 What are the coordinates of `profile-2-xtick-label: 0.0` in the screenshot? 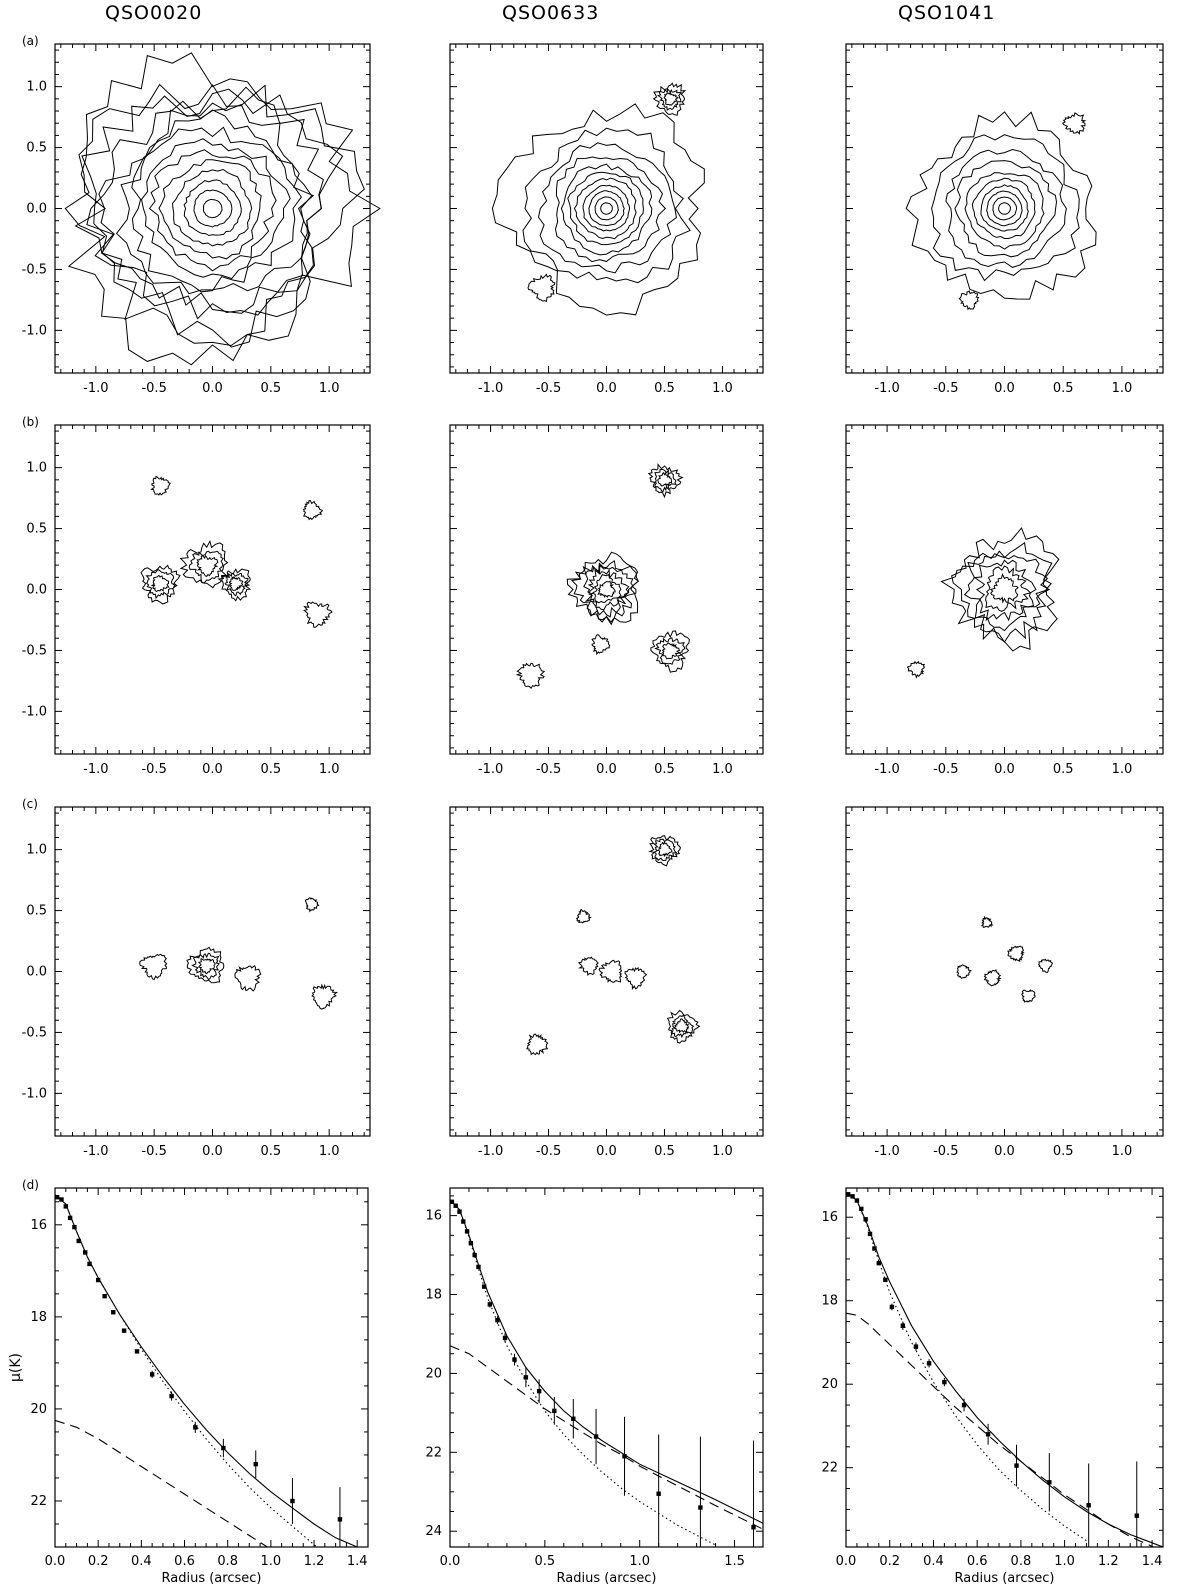 It's located at (450, 1561).